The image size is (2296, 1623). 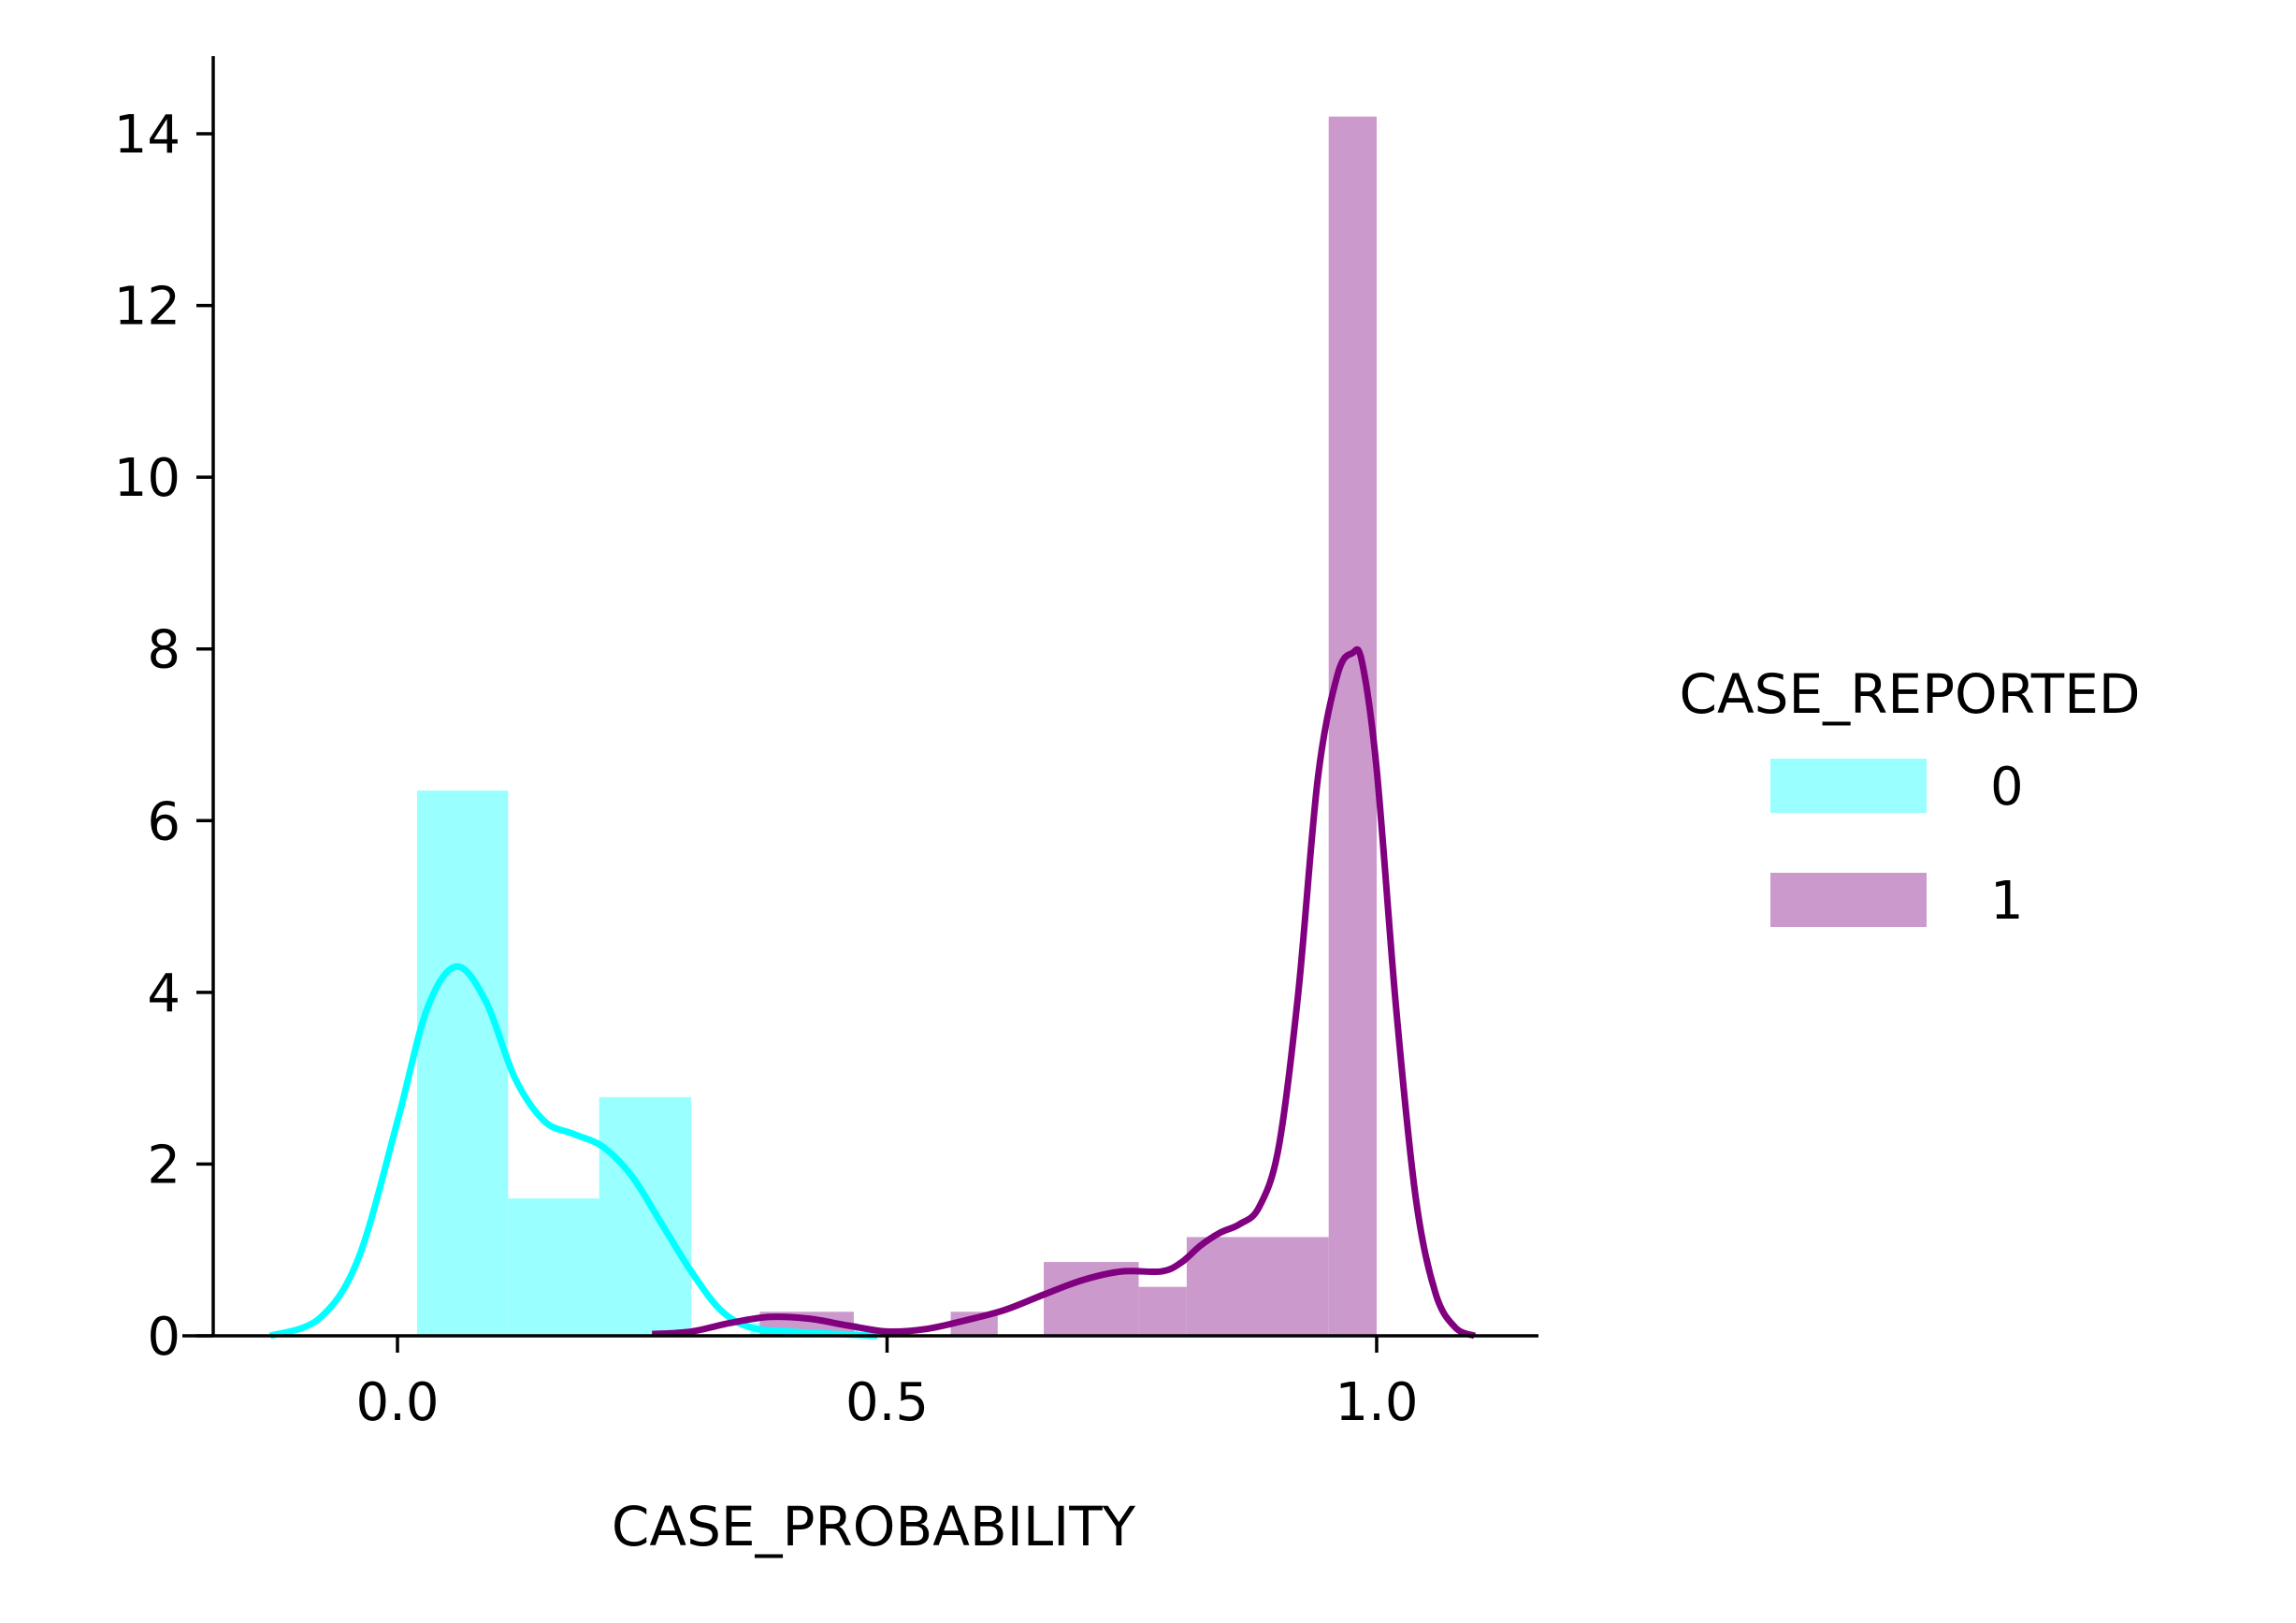 I want to click on y-tick-label-0: 0, so click(x=164, y=1337).